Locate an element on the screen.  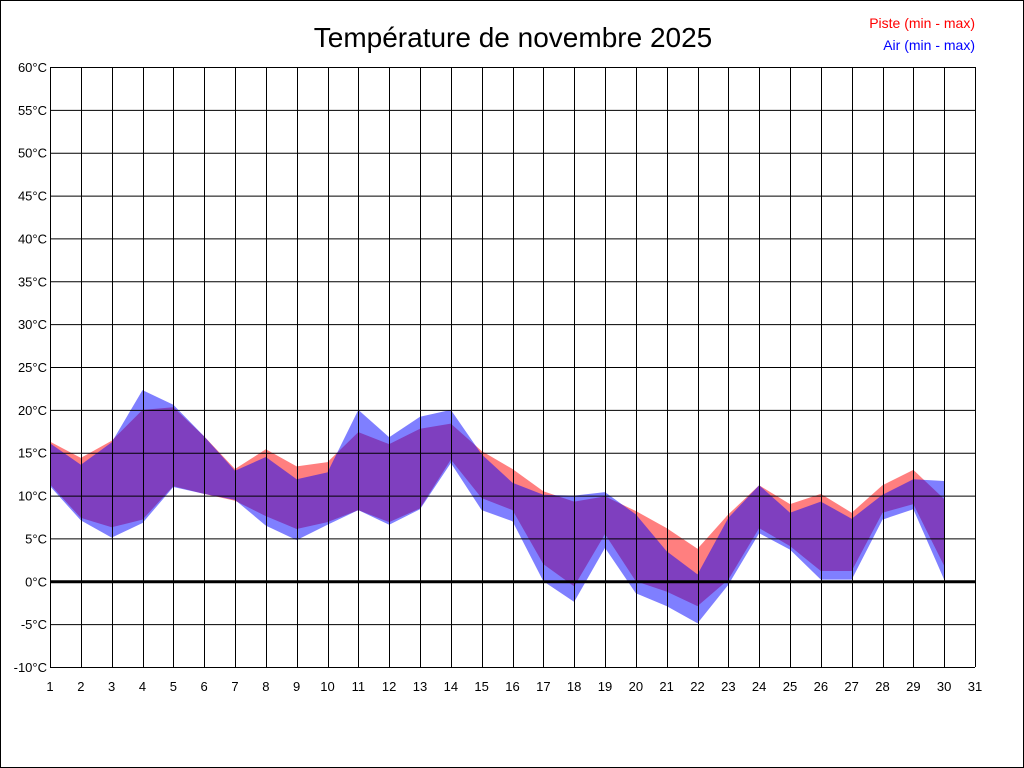
x-tick-label: 3 is located at coordinates (111, 686).